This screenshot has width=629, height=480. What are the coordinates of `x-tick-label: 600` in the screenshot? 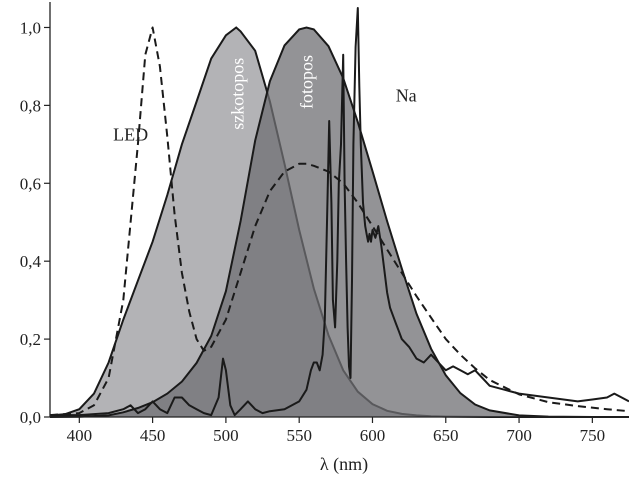 It's located at (373, 435).